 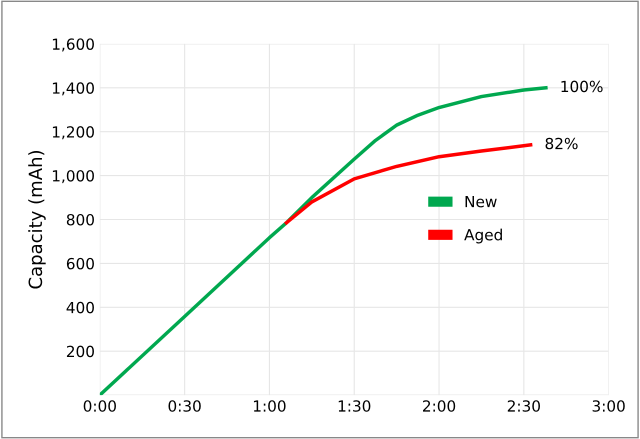 What do you see at coordinates (524, 406) in the screenshot?
I see `x-tick-label: 2:30` at bounding box center [524, 406].